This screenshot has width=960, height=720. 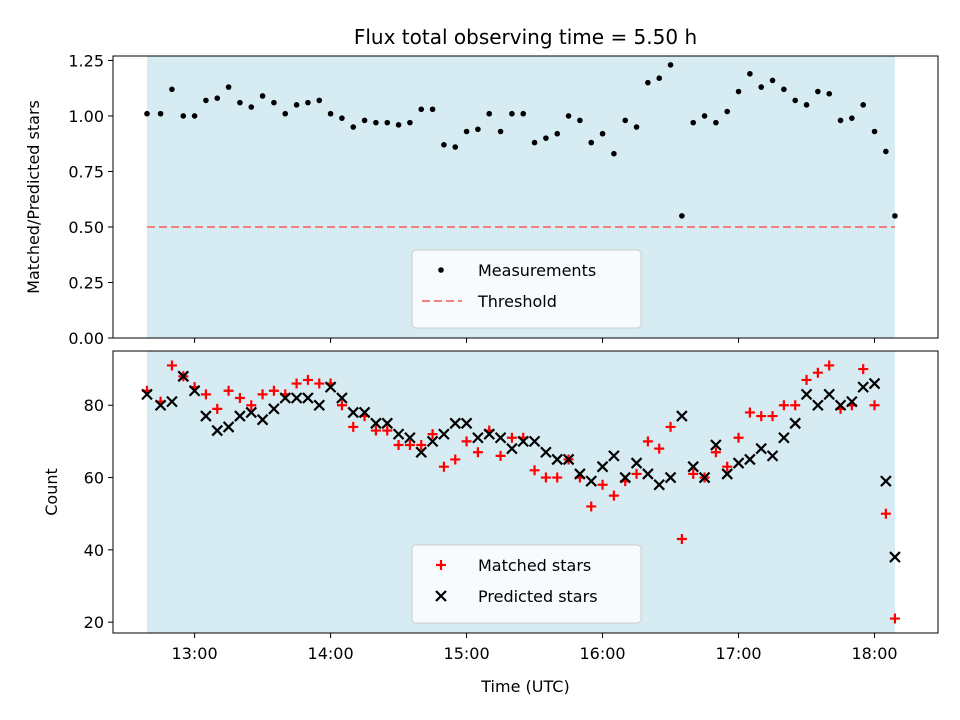 What do you see at coordinates (526, 584) in the screenshot?
I see `legend: Matched stars Predicted stars` at bounding box center [526, 584].